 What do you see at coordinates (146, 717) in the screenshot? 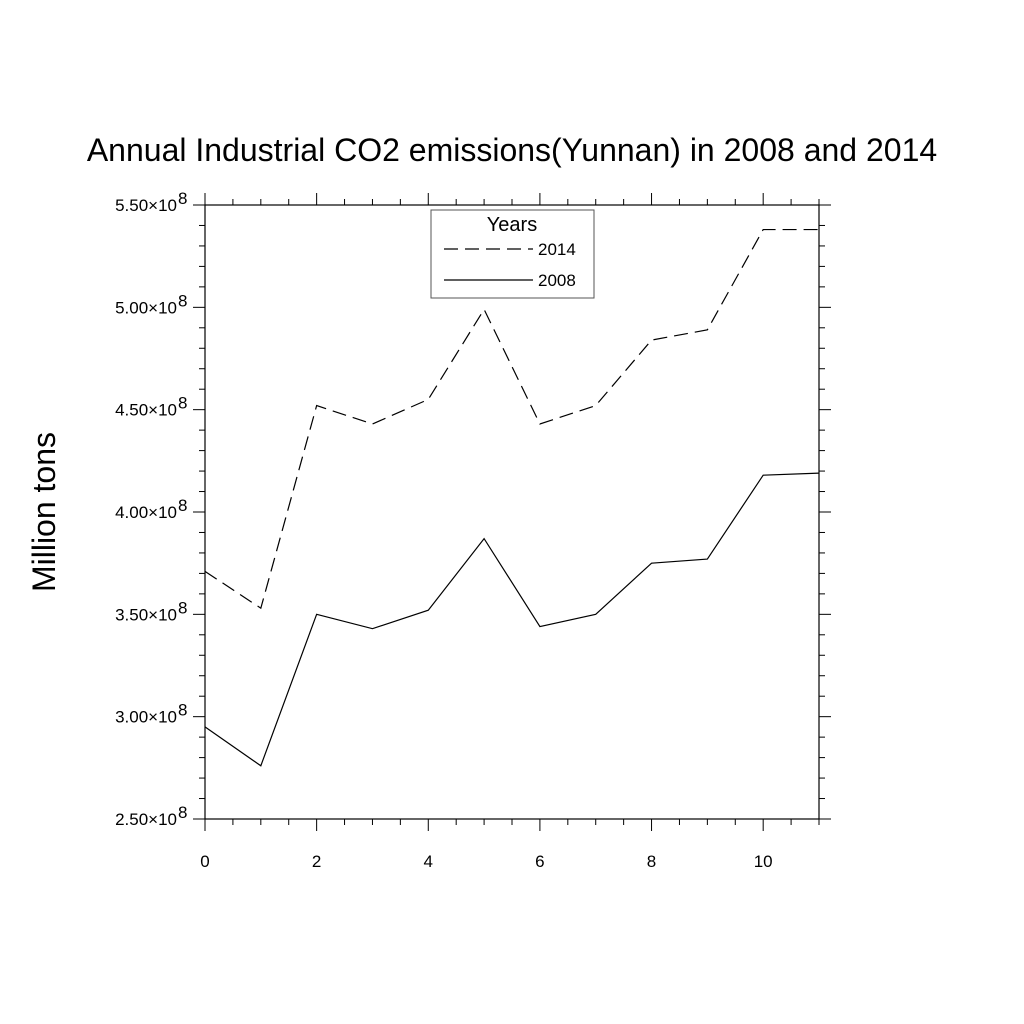
I see `y-tick-label: 3.00×10` at bounding box center [146, 717].